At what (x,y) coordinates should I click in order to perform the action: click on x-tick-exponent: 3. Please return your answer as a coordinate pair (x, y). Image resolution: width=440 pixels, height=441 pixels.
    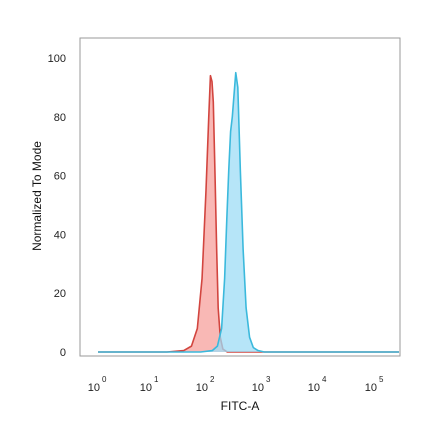
    Looking at the image, I should click on (268, 379).